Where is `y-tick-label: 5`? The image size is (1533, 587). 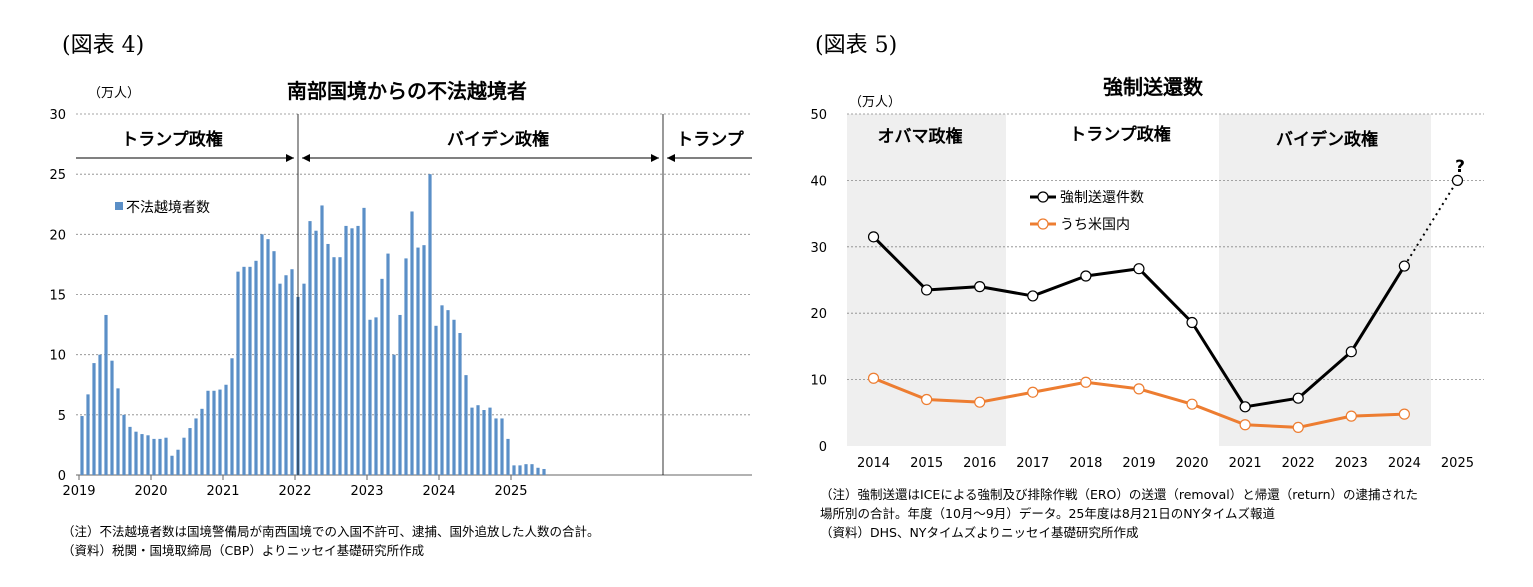 y-tick-label: 5 is located at coordinates (62, 416).